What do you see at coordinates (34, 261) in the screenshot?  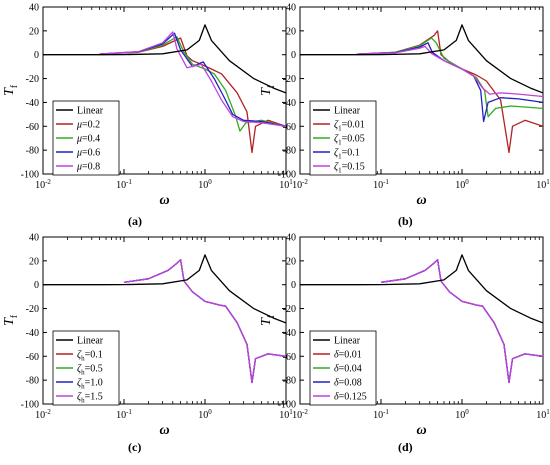 I see `y-tick-label-c: 20` at bounding box center [34, 261].